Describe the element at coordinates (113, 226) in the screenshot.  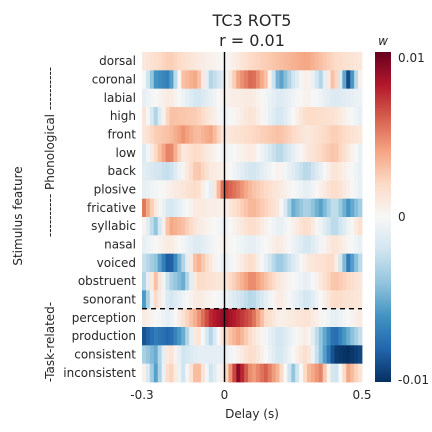
I see `row-label-syllabic: syllabic` at that location.